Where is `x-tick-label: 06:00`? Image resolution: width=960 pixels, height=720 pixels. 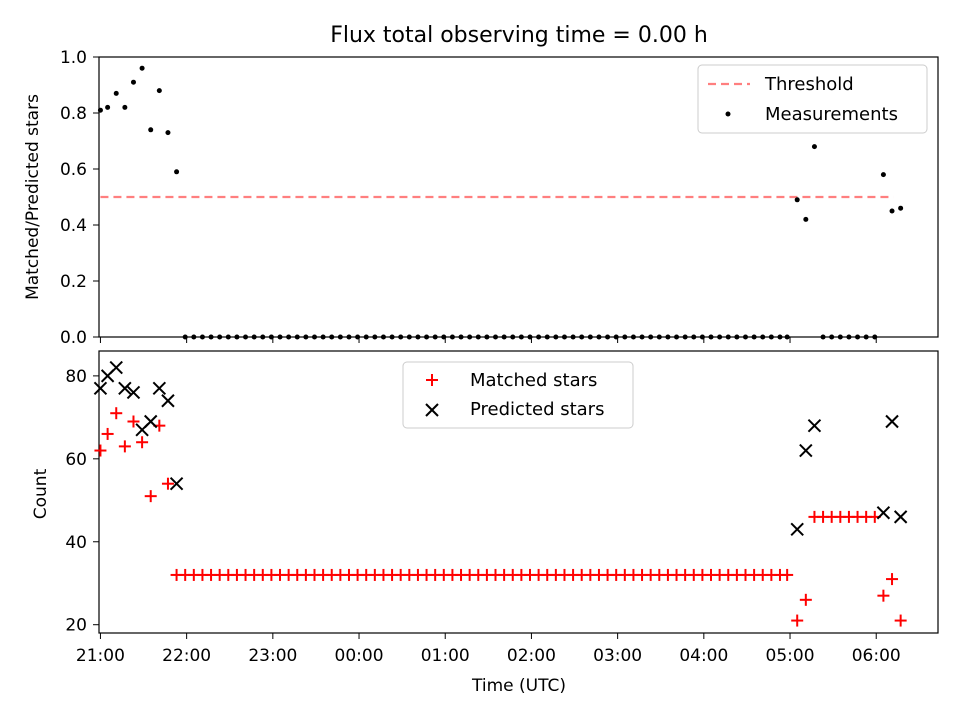 x-tick-label: 06:00 is located at coordinates (876, 656).